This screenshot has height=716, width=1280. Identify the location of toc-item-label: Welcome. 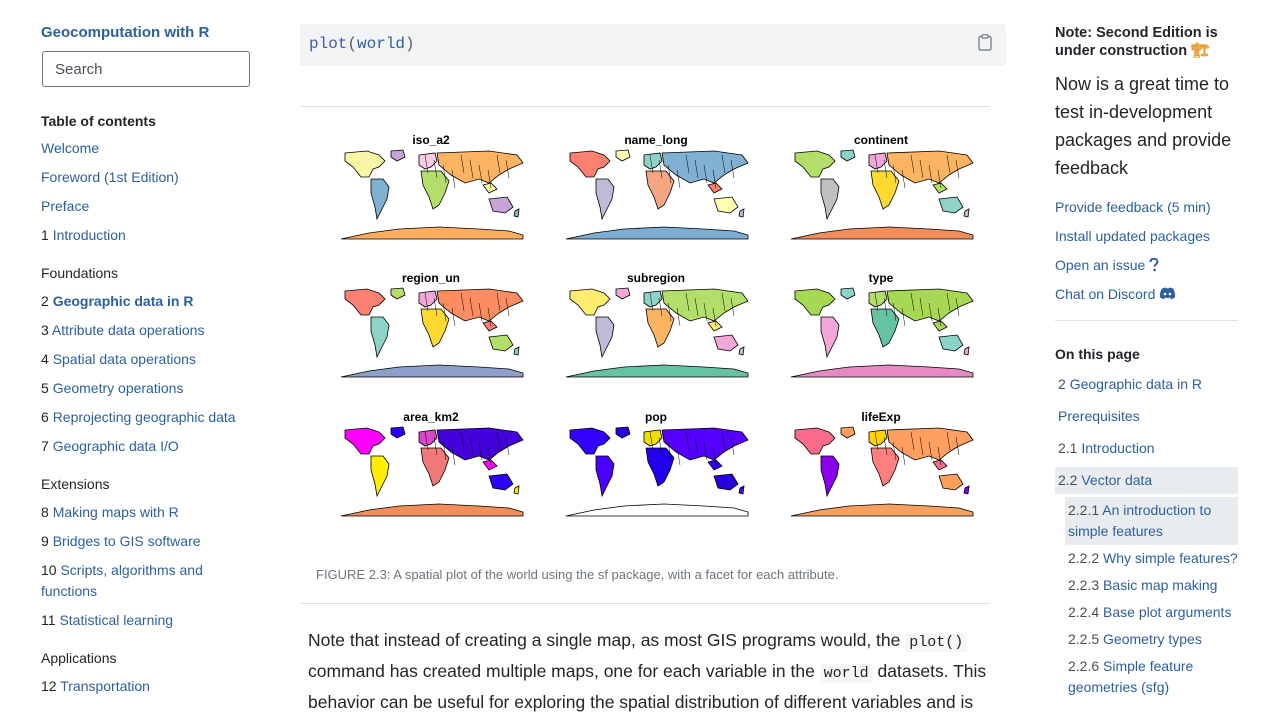
(70, 148).